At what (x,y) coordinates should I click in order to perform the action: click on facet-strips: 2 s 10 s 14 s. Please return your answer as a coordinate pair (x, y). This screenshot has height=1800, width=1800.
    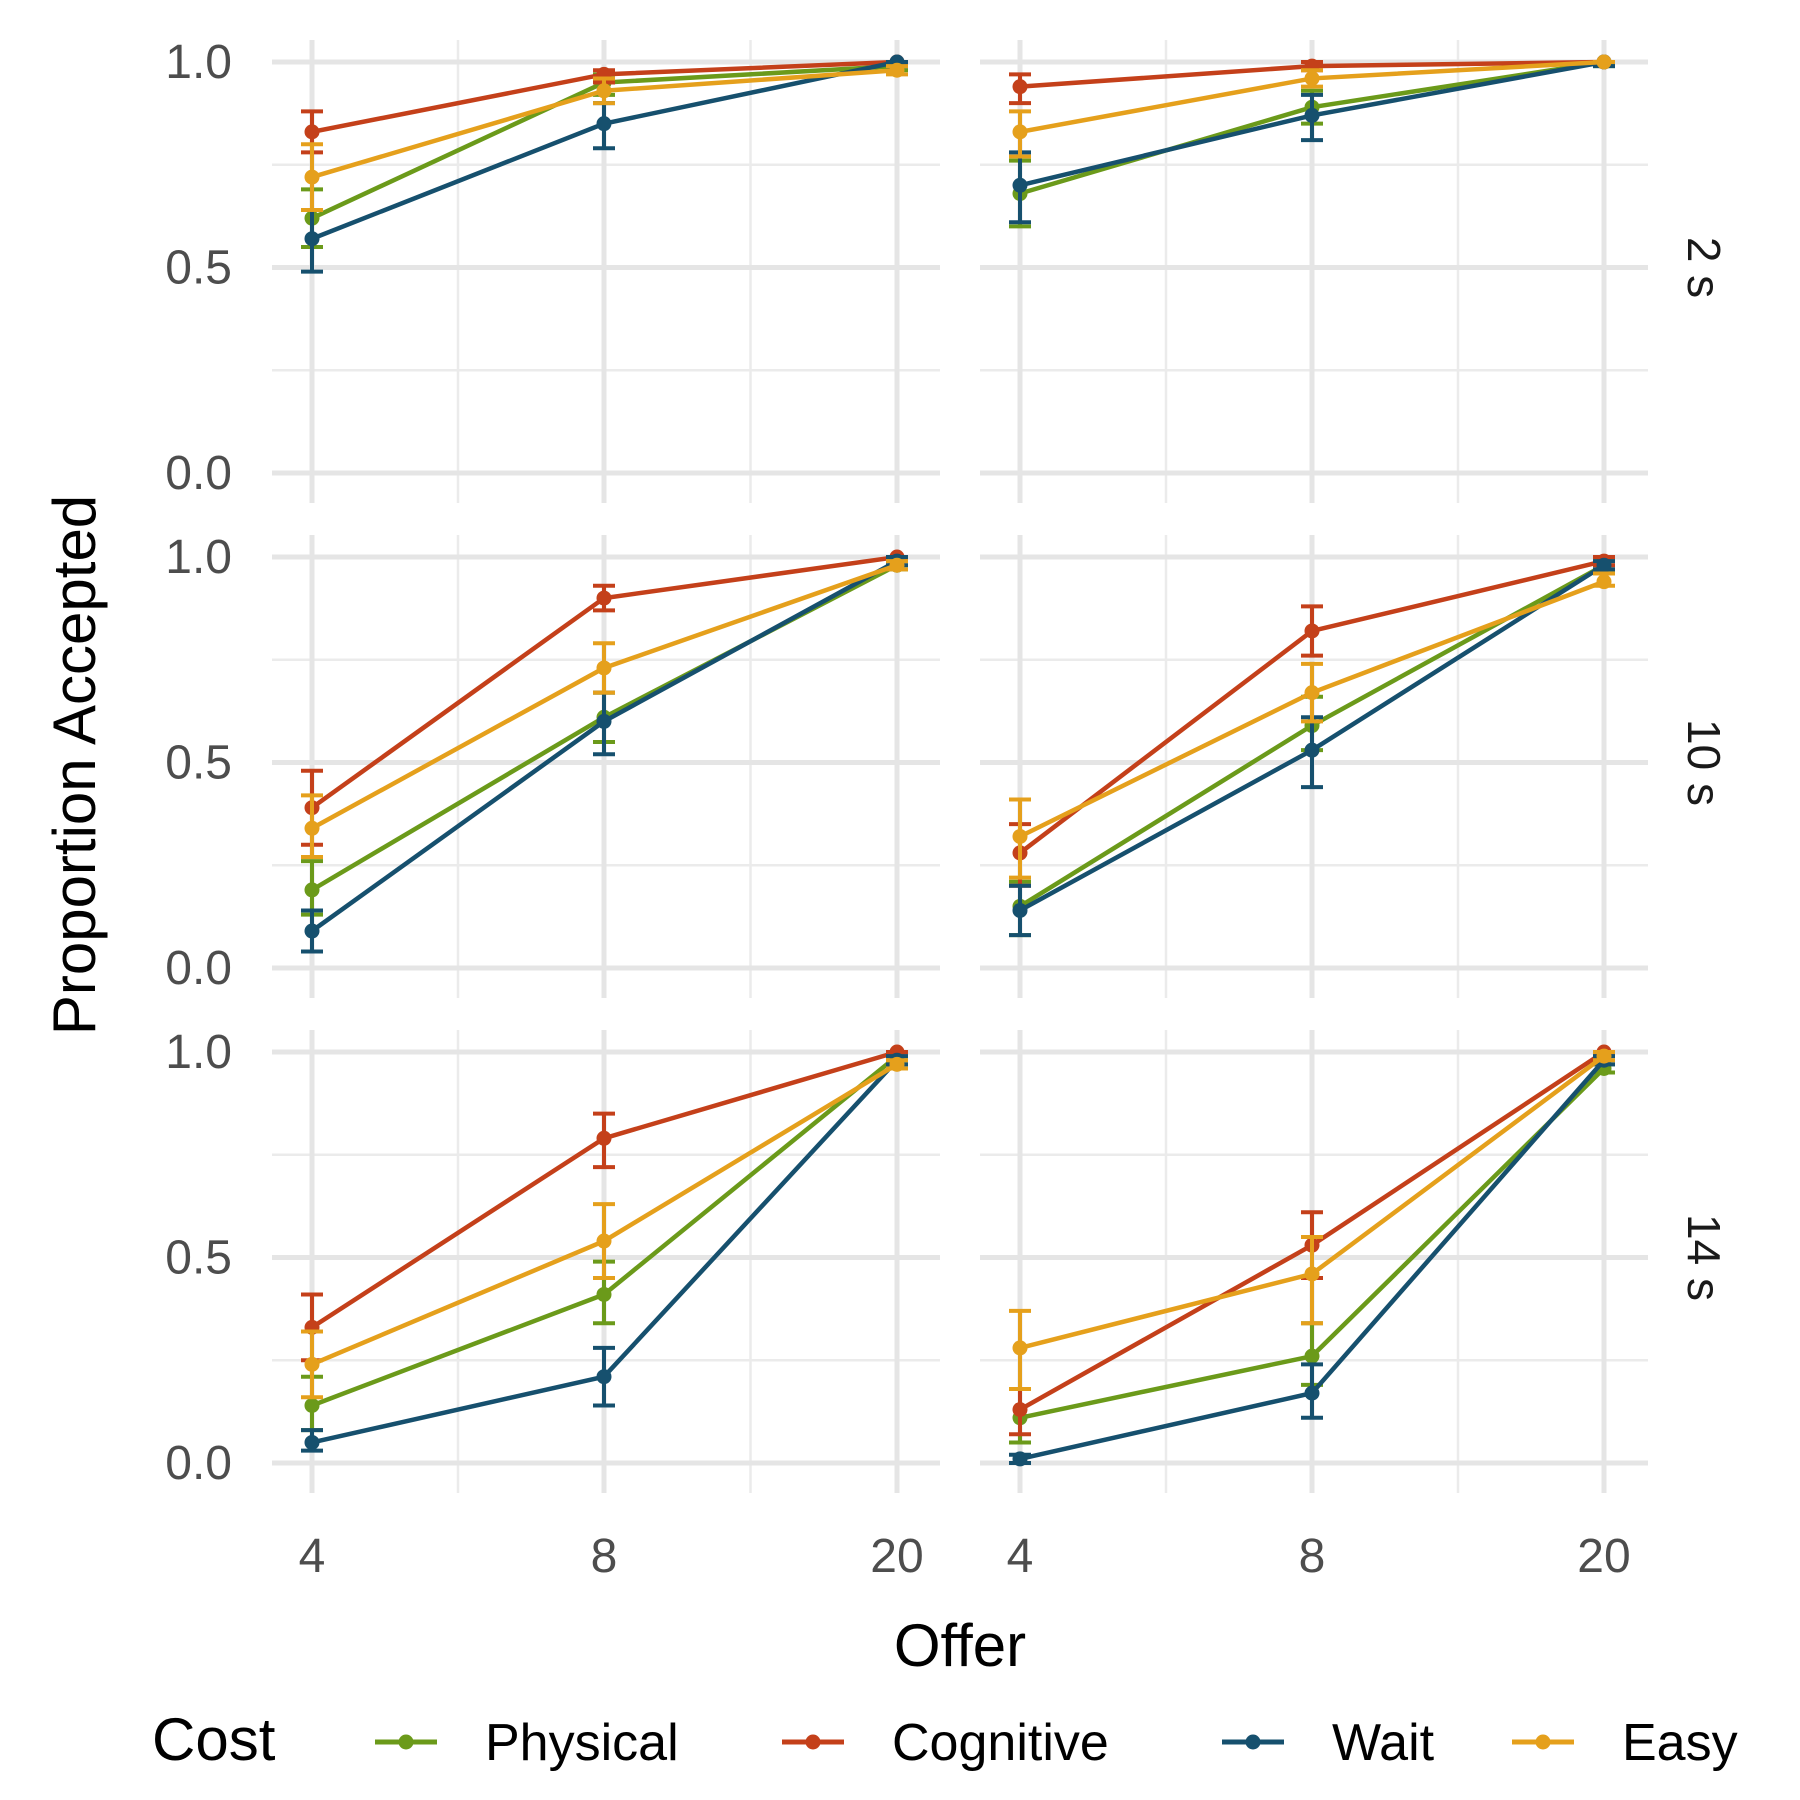
    Looking at the image, I should click on (1704, 769).